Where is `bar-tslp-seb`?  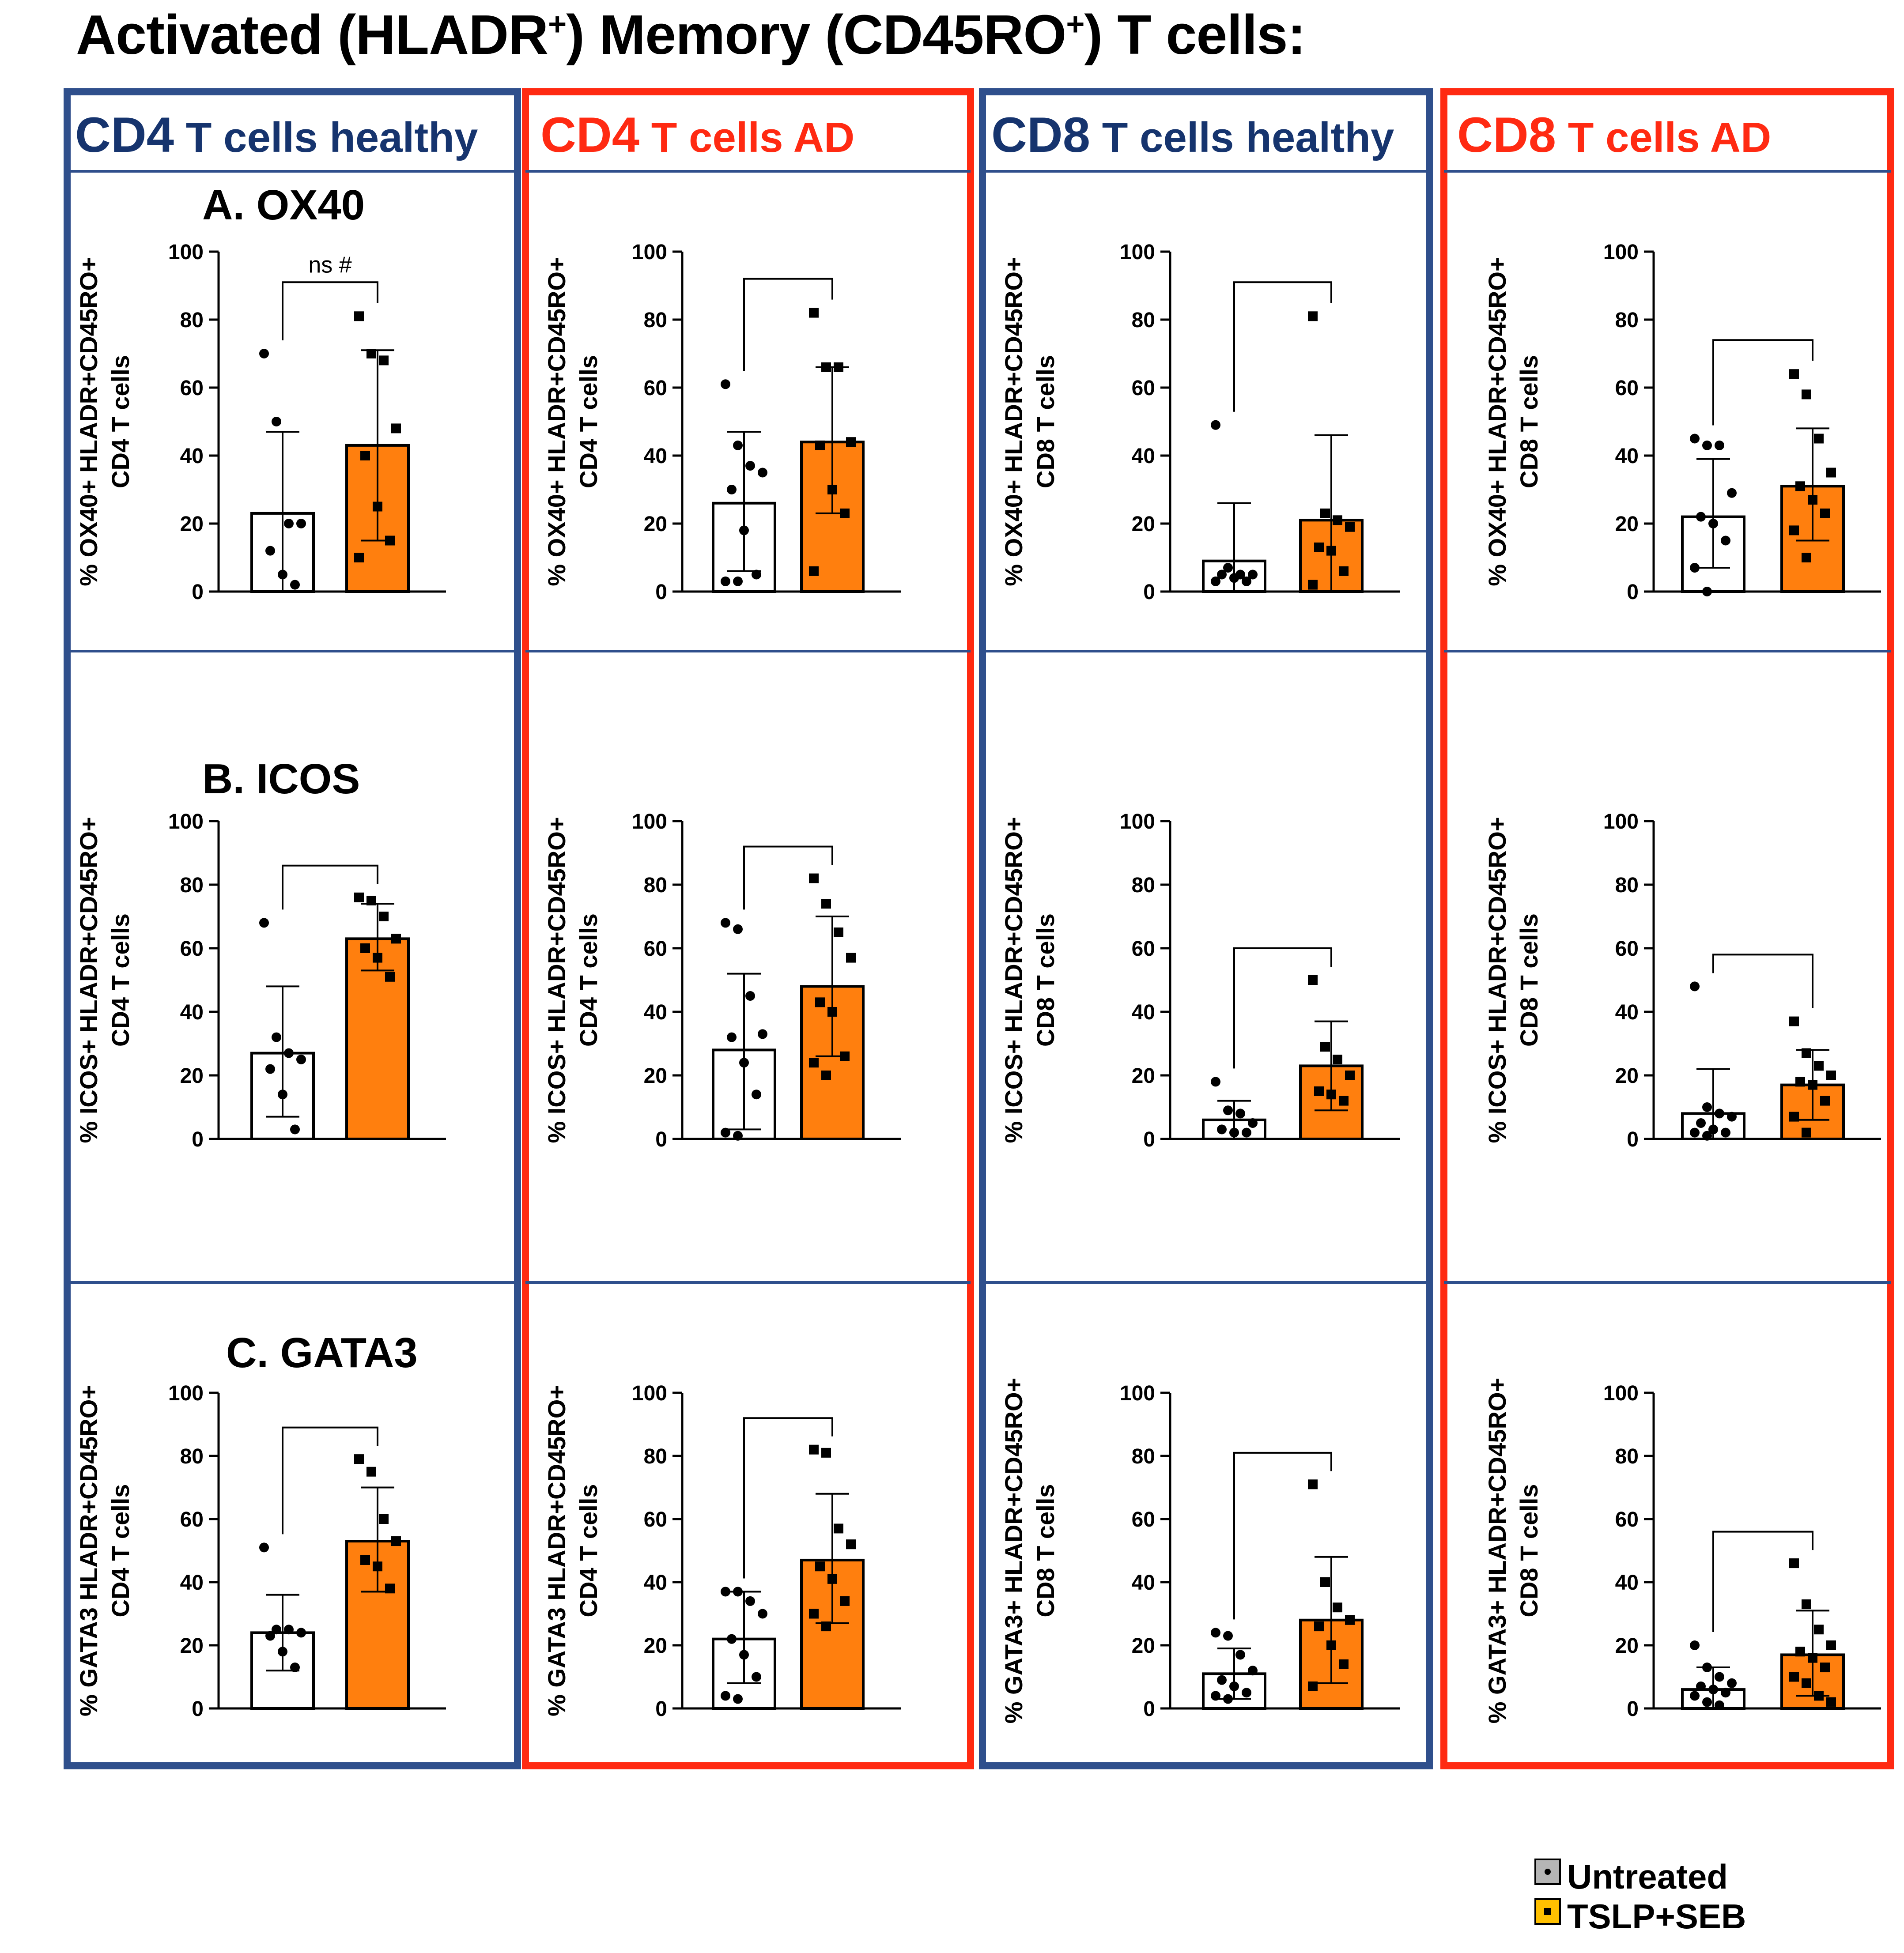
bar-tslp-seb is located at coordinates (377, 1038).